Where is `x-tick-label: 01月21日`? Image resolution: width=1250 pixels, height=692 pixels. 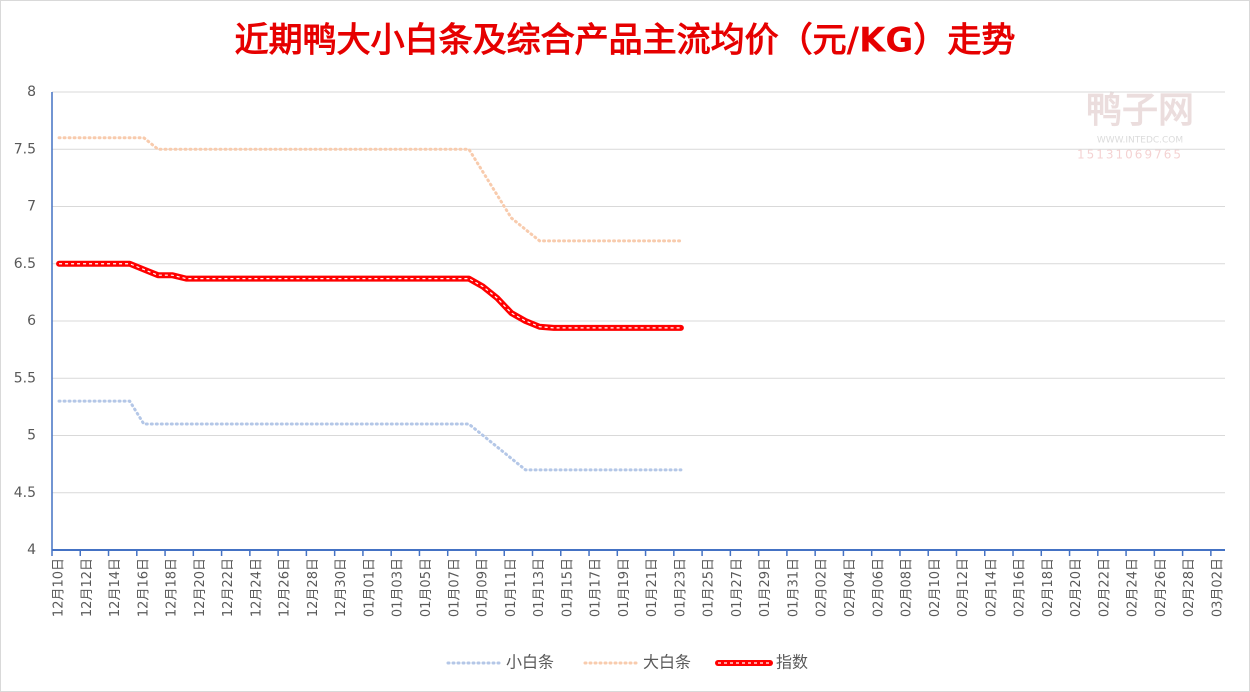
x-tick-label: 01月21日 is located at coordinates (652, 587).